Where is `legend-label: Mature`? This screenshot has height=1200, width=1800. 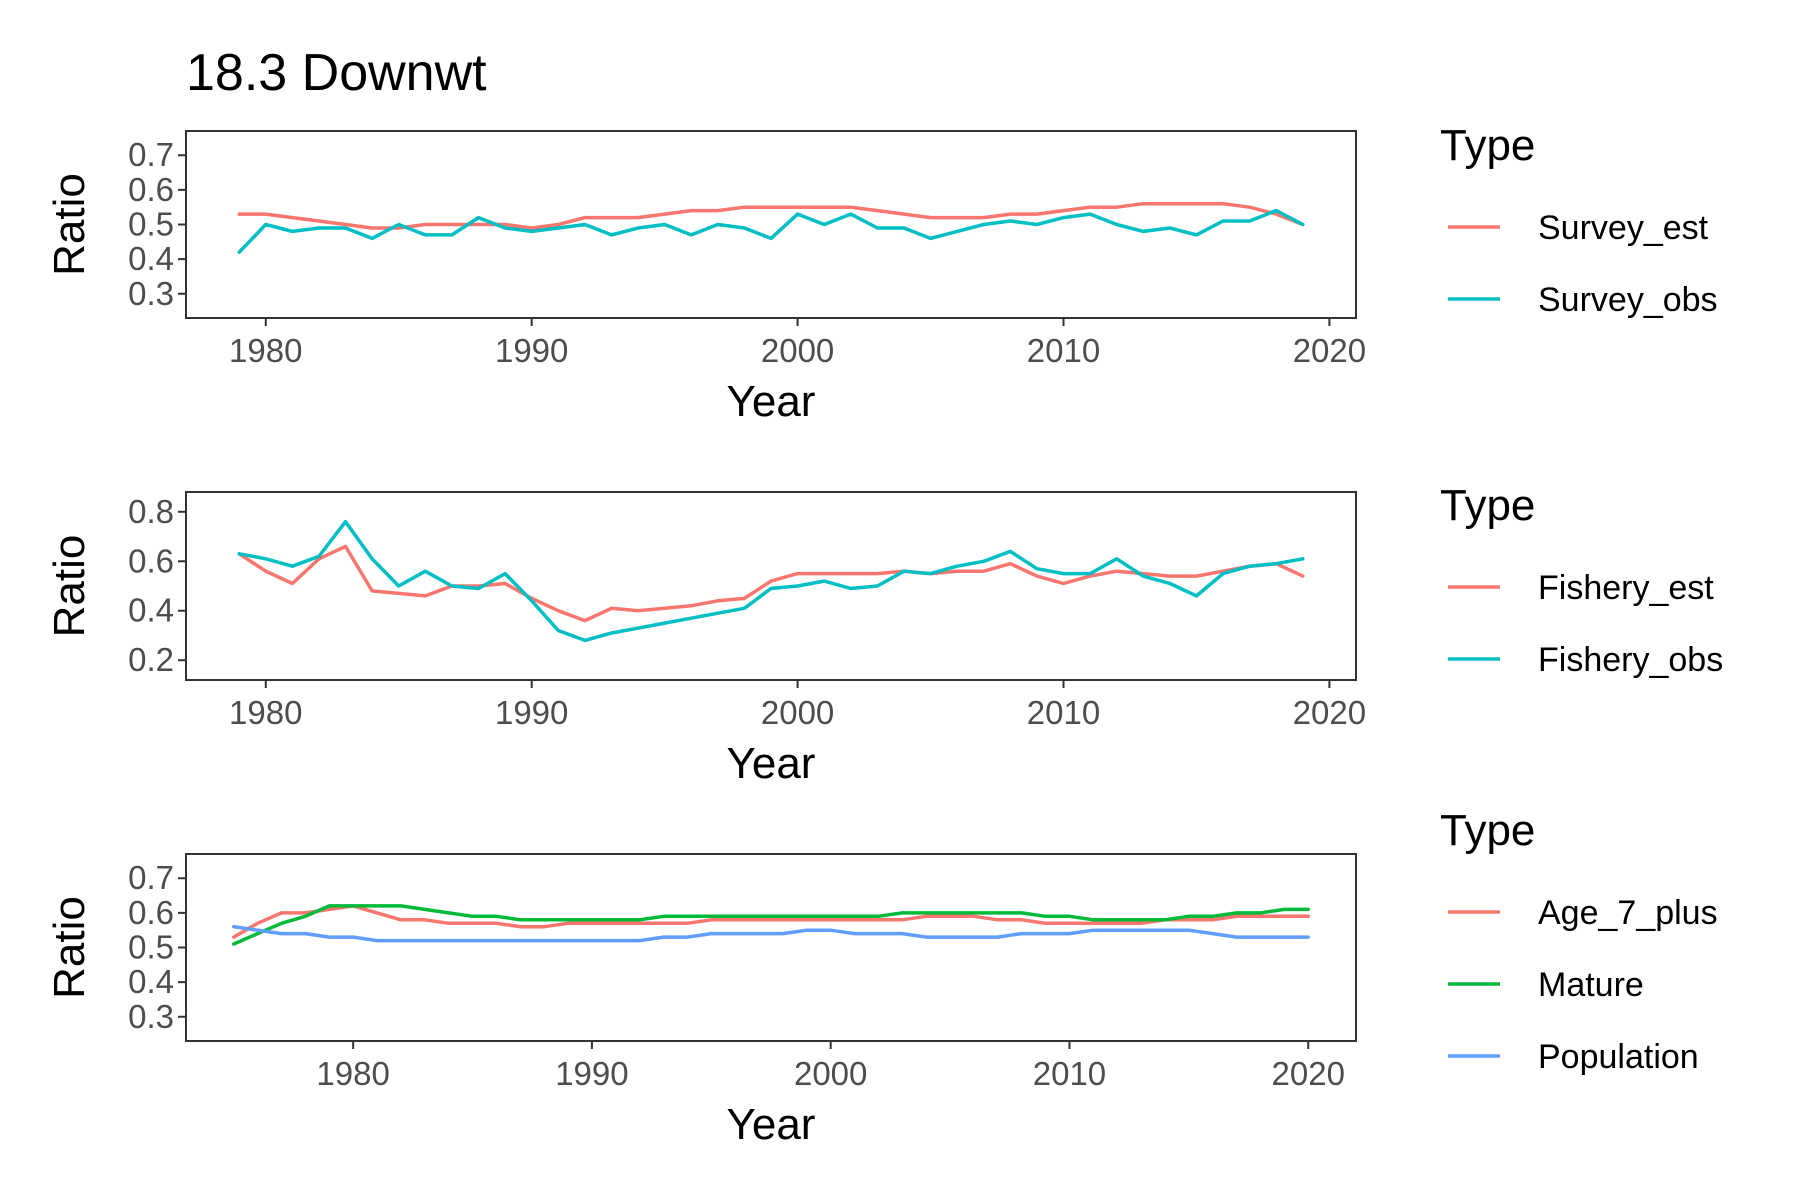
legend-label: Mature is located at coordinates (1591, 985).